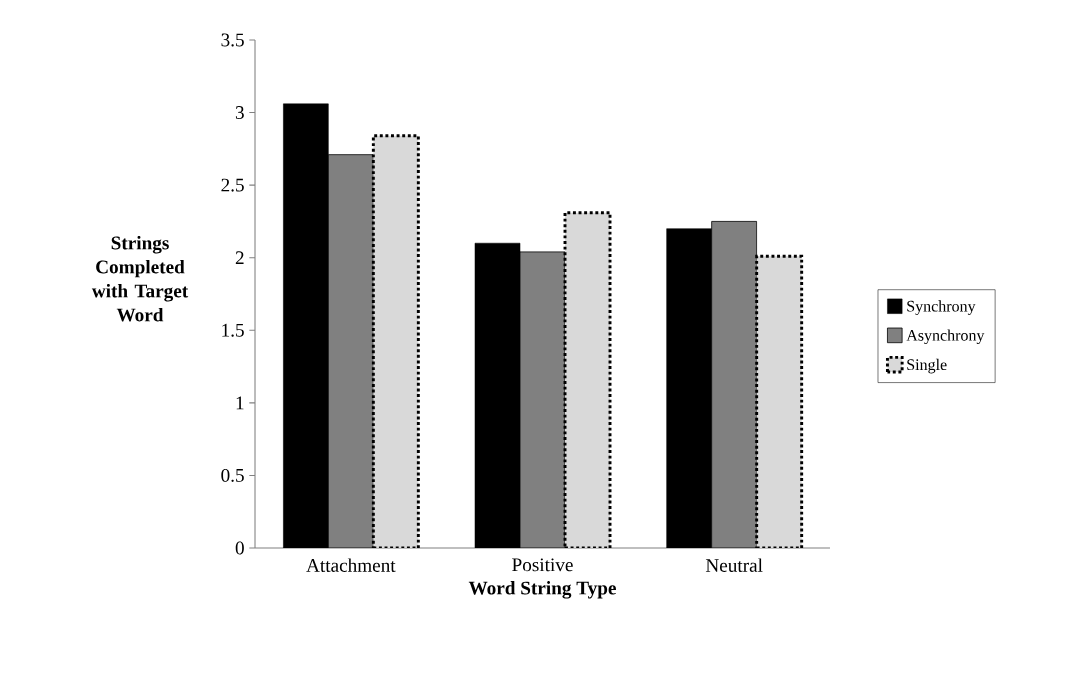  What do you see at coordinates (140, 278) in the screenshot?
I see `y-axis-title: Strings Completed with Target Word` at bounding box center [140, 278].